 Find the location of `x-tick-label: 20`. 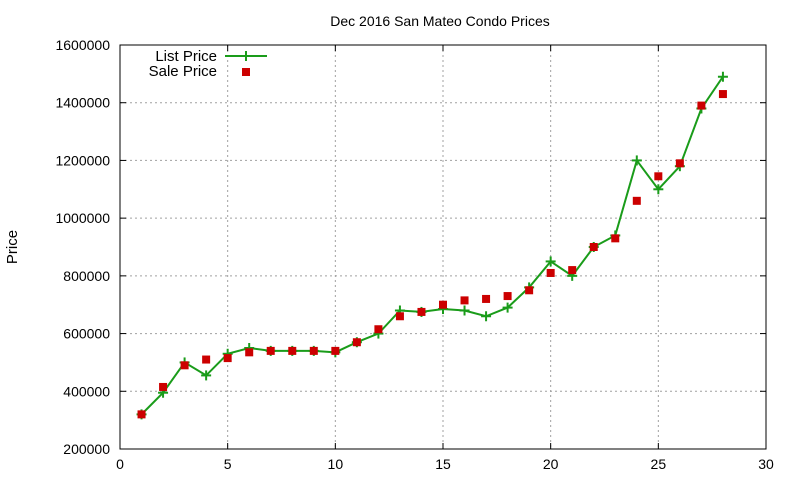

x-tick-label: 20 is located at coordinates (551, 464).